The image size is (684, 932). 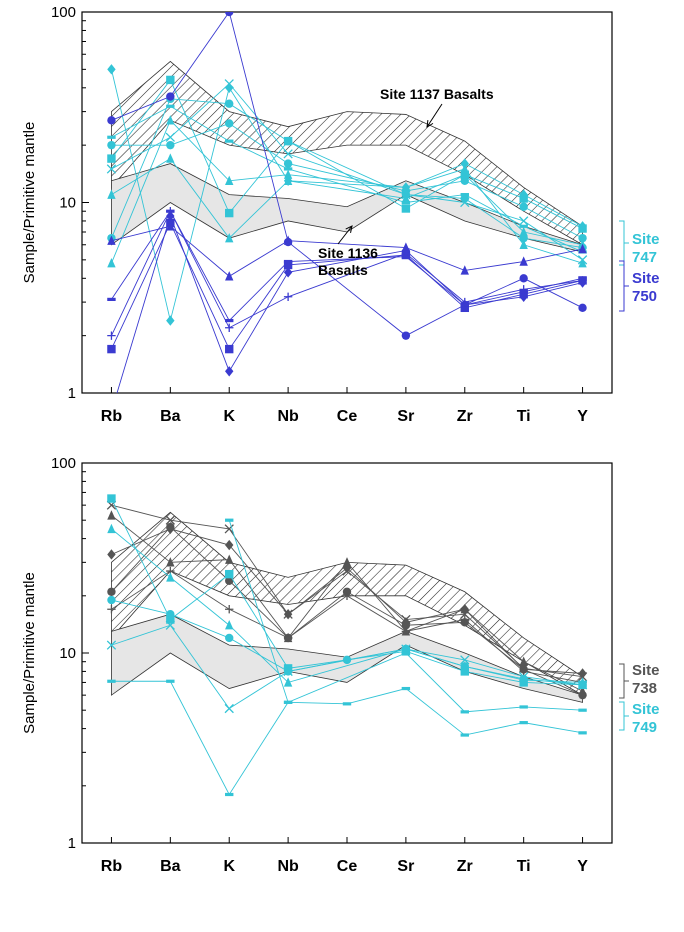 What do you see at coordinates (644, 296) in the screenshot?
I see `group-site-number: 750` at bounding box center [644, 296].